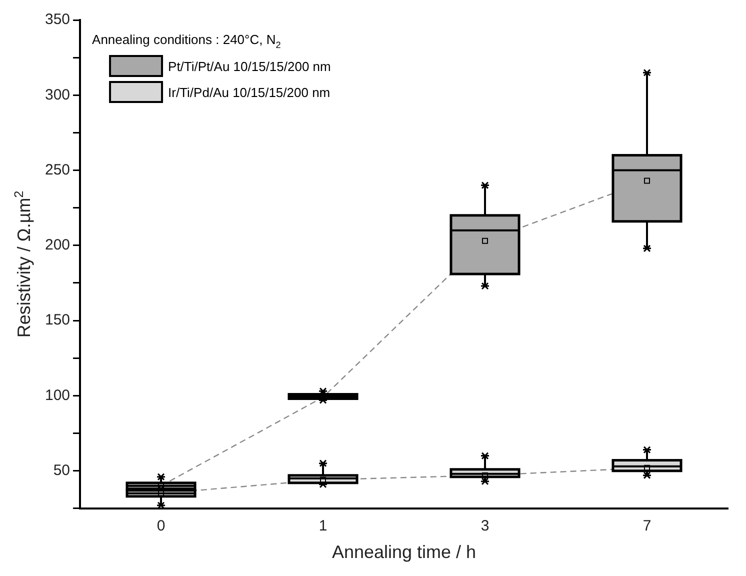 The width and height of the screenshot is (746, 576). I want to click on y-tick-label: 150, so click(57, 320).